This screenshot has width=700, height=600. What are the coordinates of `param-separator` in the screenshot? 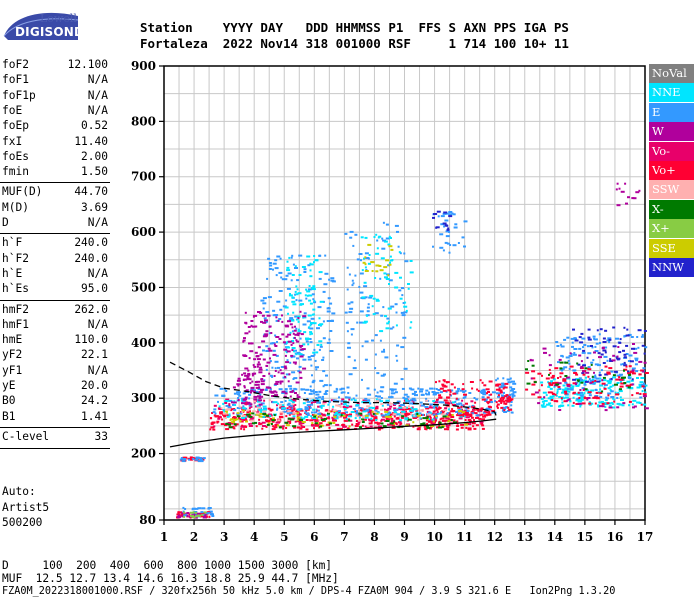 It's located at (55, 300).